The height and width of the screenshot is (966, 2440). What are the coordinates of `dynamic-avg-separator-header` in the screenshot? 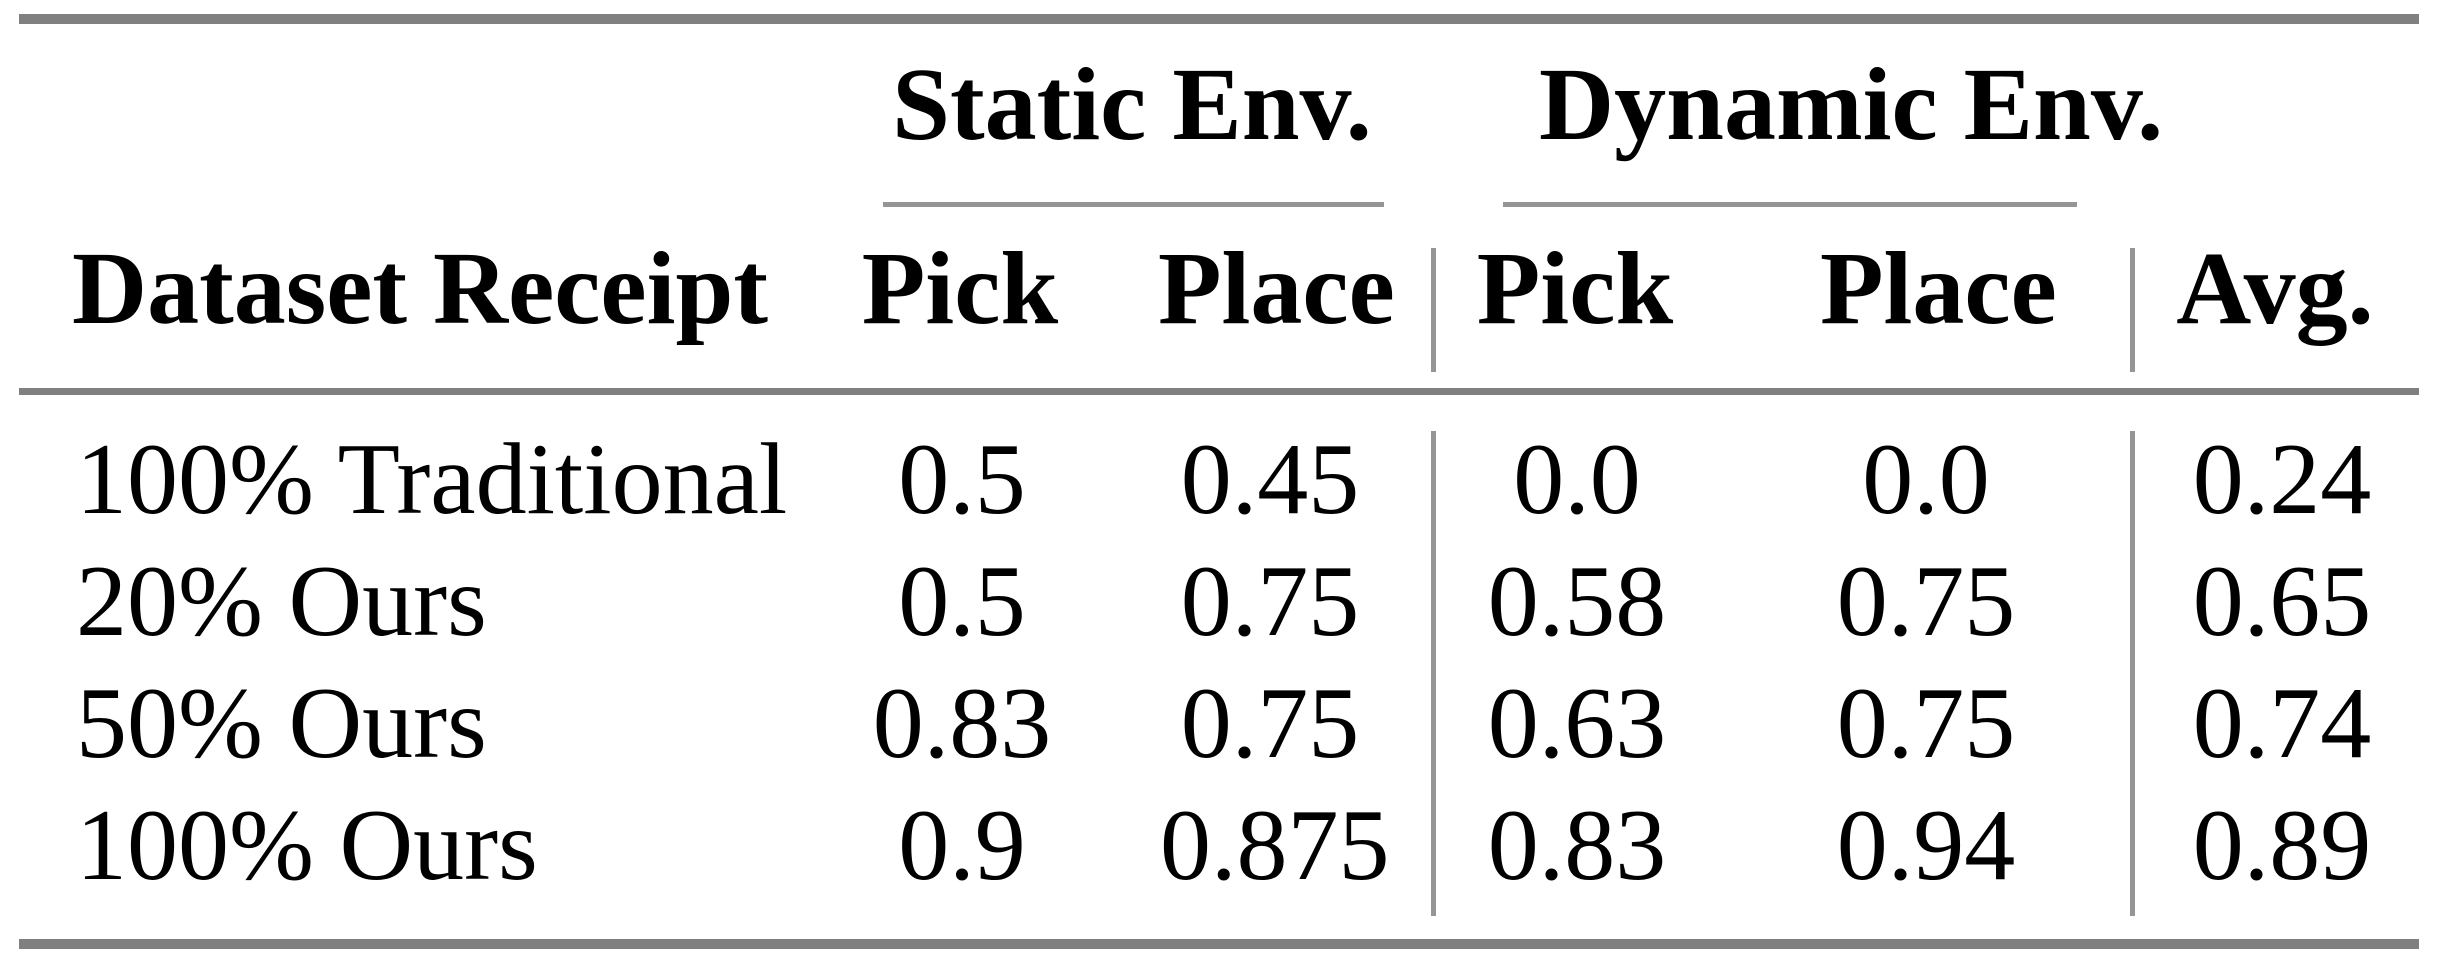 It's located at (2132, 310).